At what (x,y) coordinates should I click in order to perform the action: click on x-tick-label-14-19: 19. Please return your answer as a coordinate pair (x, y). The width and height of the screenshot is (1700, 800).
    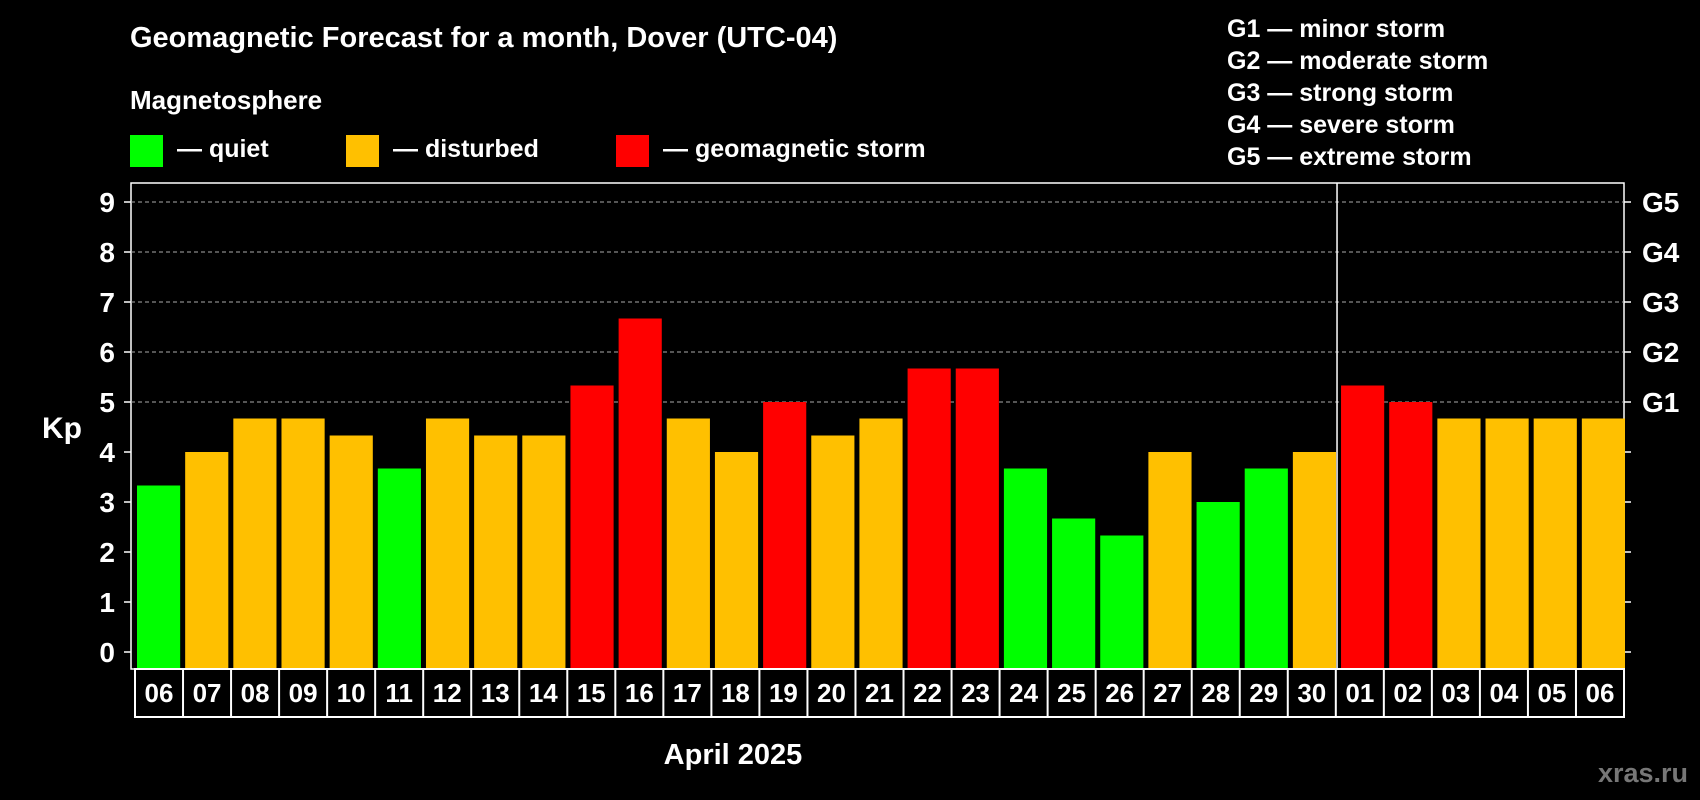
    Looking at the image, I should click on (783, 693).